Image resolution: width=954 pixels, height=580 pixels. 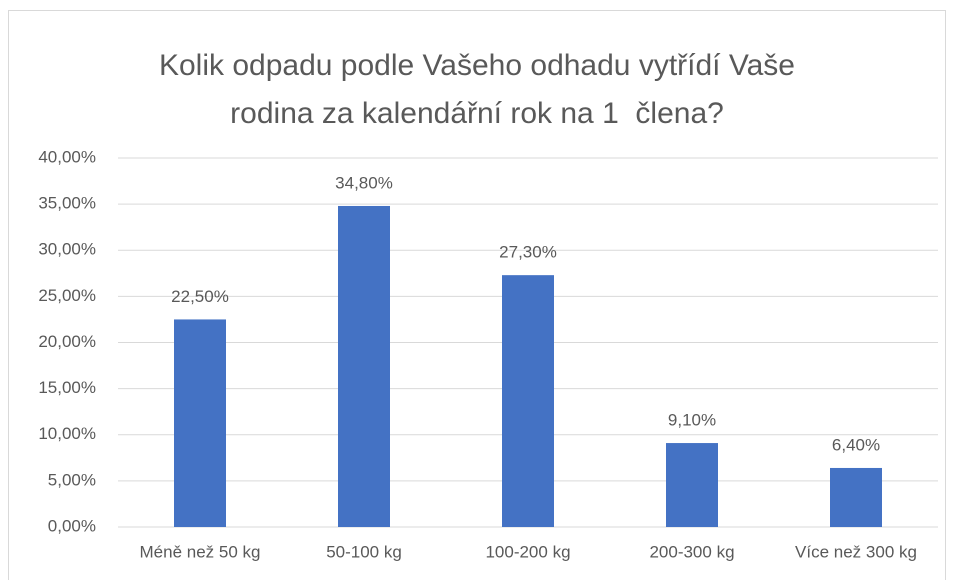 I want to click on x-tick-label: Více než 300 kg, so click(x=856, y=551).